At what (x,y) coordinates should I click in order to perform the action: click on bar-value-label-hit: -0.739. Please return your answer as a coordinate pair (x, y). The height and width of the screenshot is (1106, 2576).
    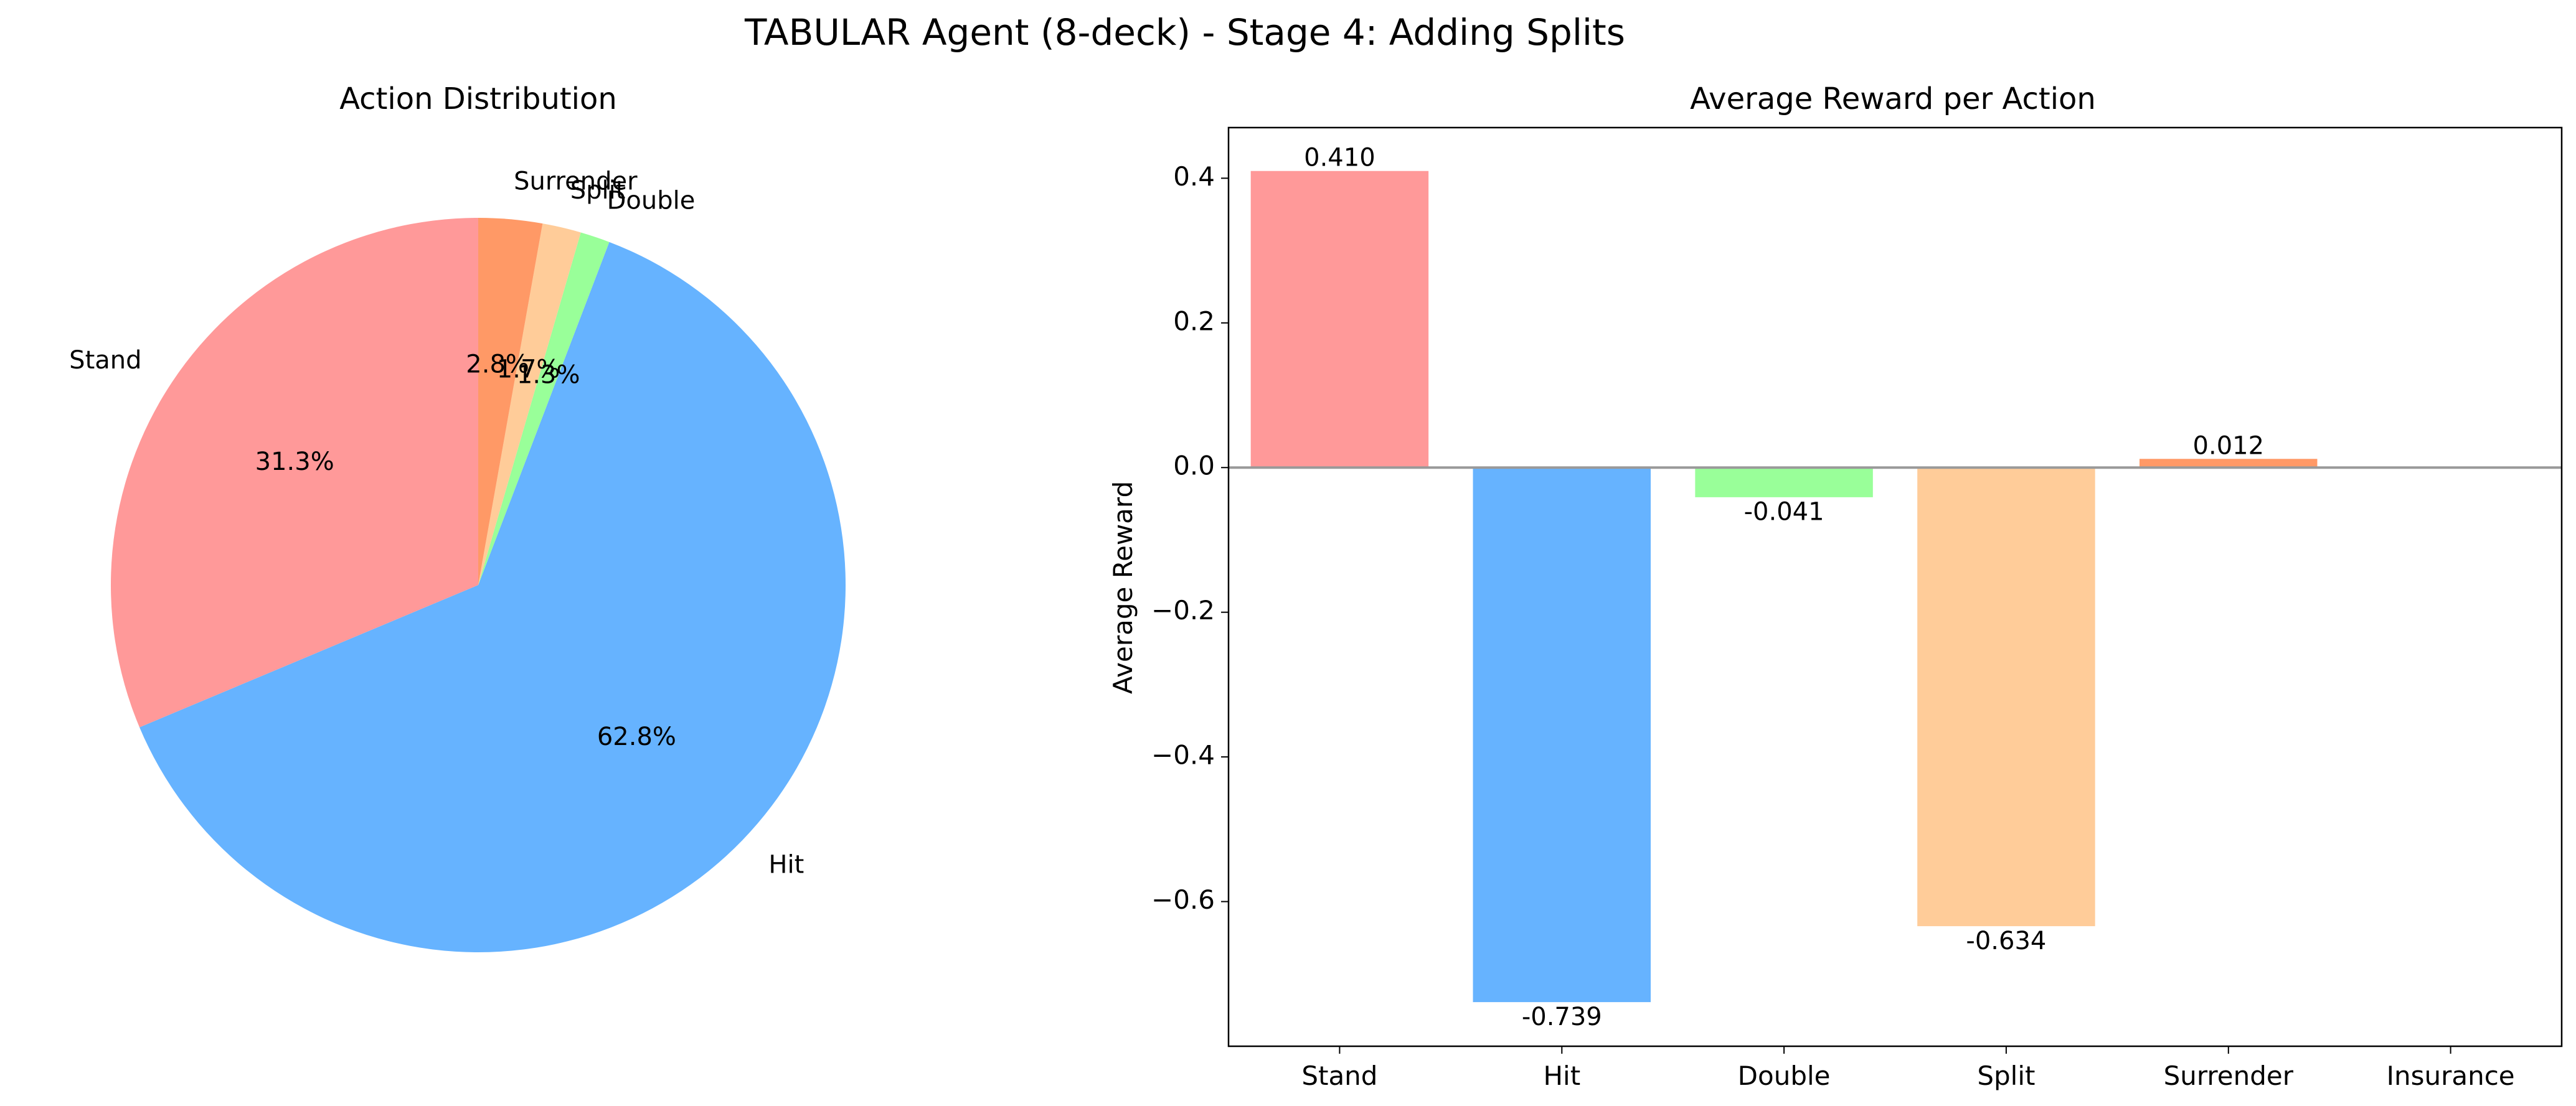
    Looking at the image, I should click on (1562, 1017).